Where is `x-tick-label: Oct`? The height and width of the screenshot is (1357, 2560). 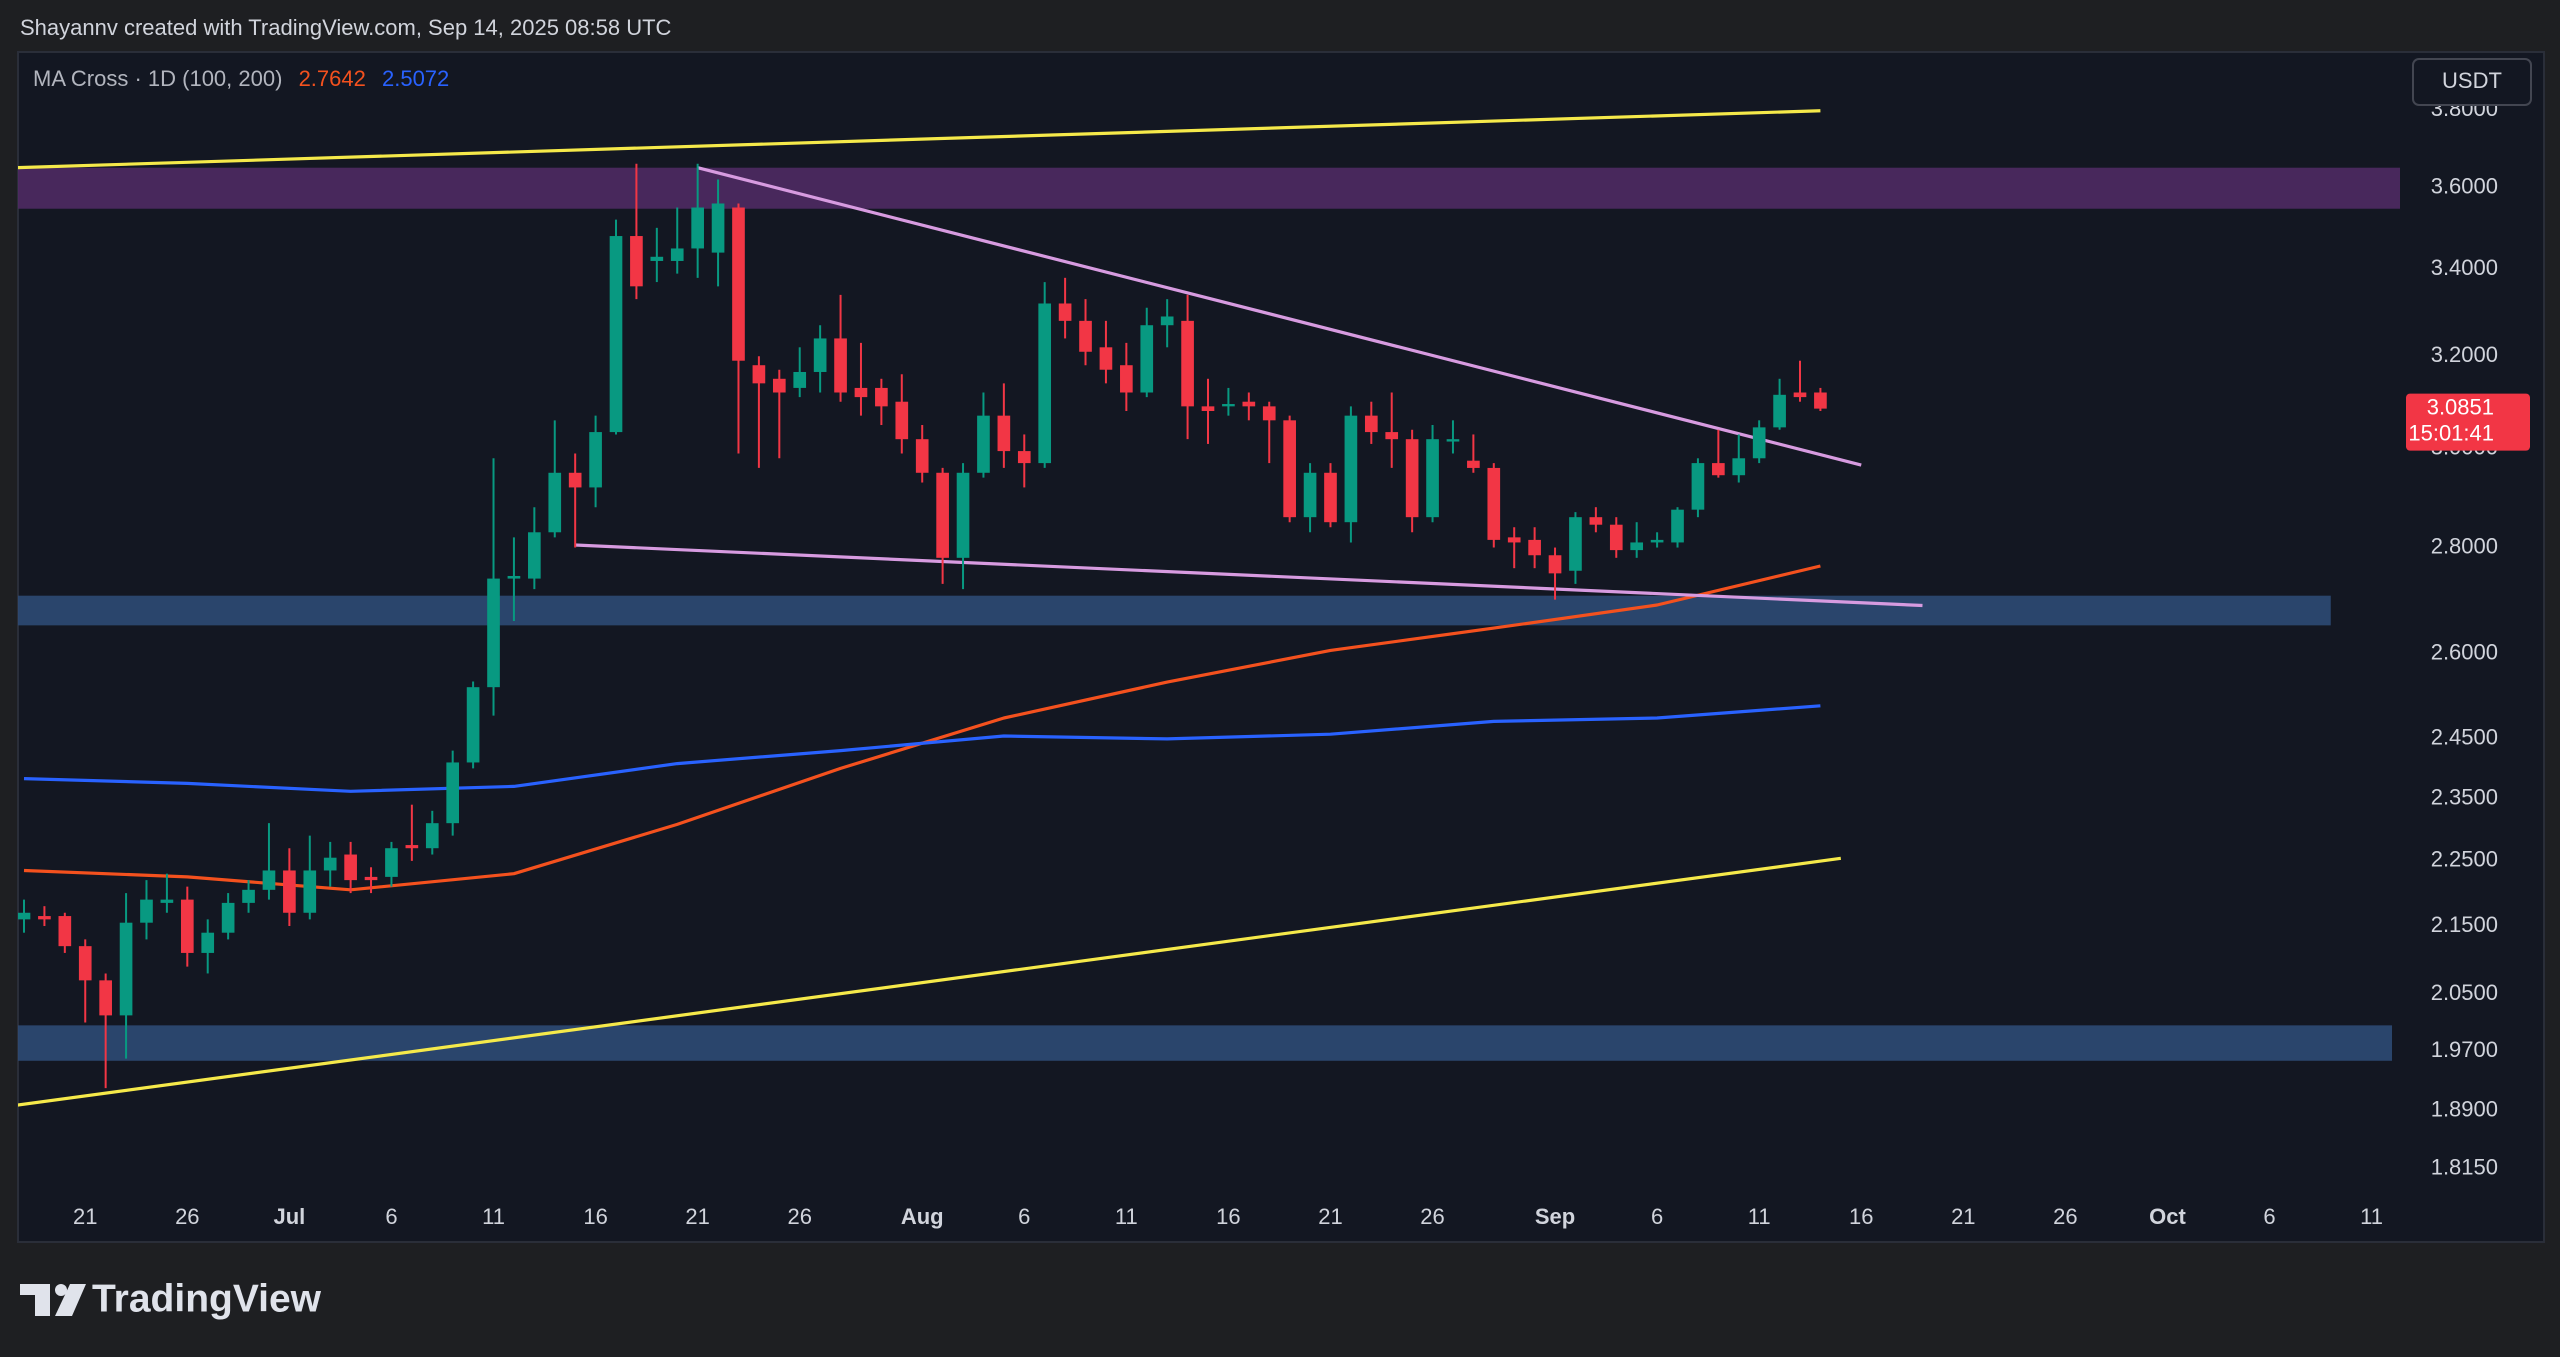 x-tick-label: Oct is located at coordinates (2167, 1216).